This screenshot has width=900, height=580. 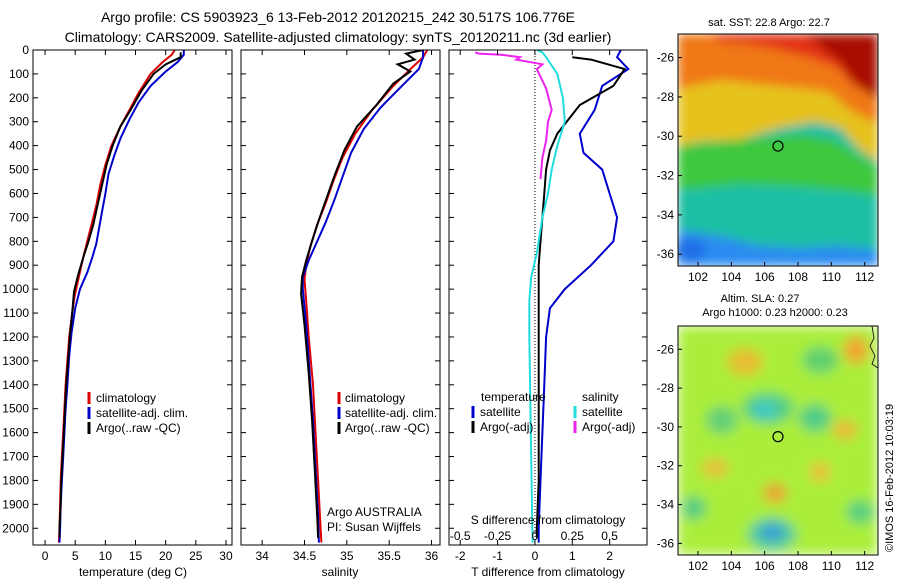 I want to click on x-tick-label: 34, so click(x=262, y=556).